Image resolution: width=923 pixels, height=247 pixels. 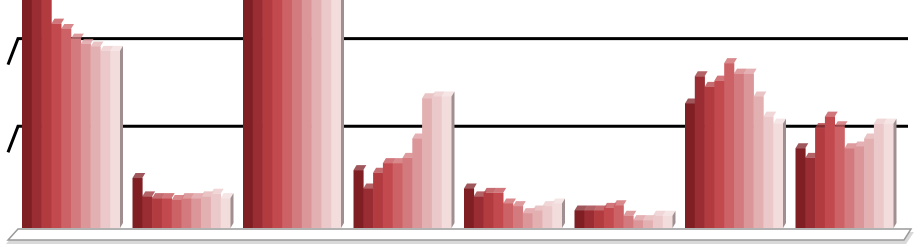 I want to click on grid-line, so click(x=457, y=138).